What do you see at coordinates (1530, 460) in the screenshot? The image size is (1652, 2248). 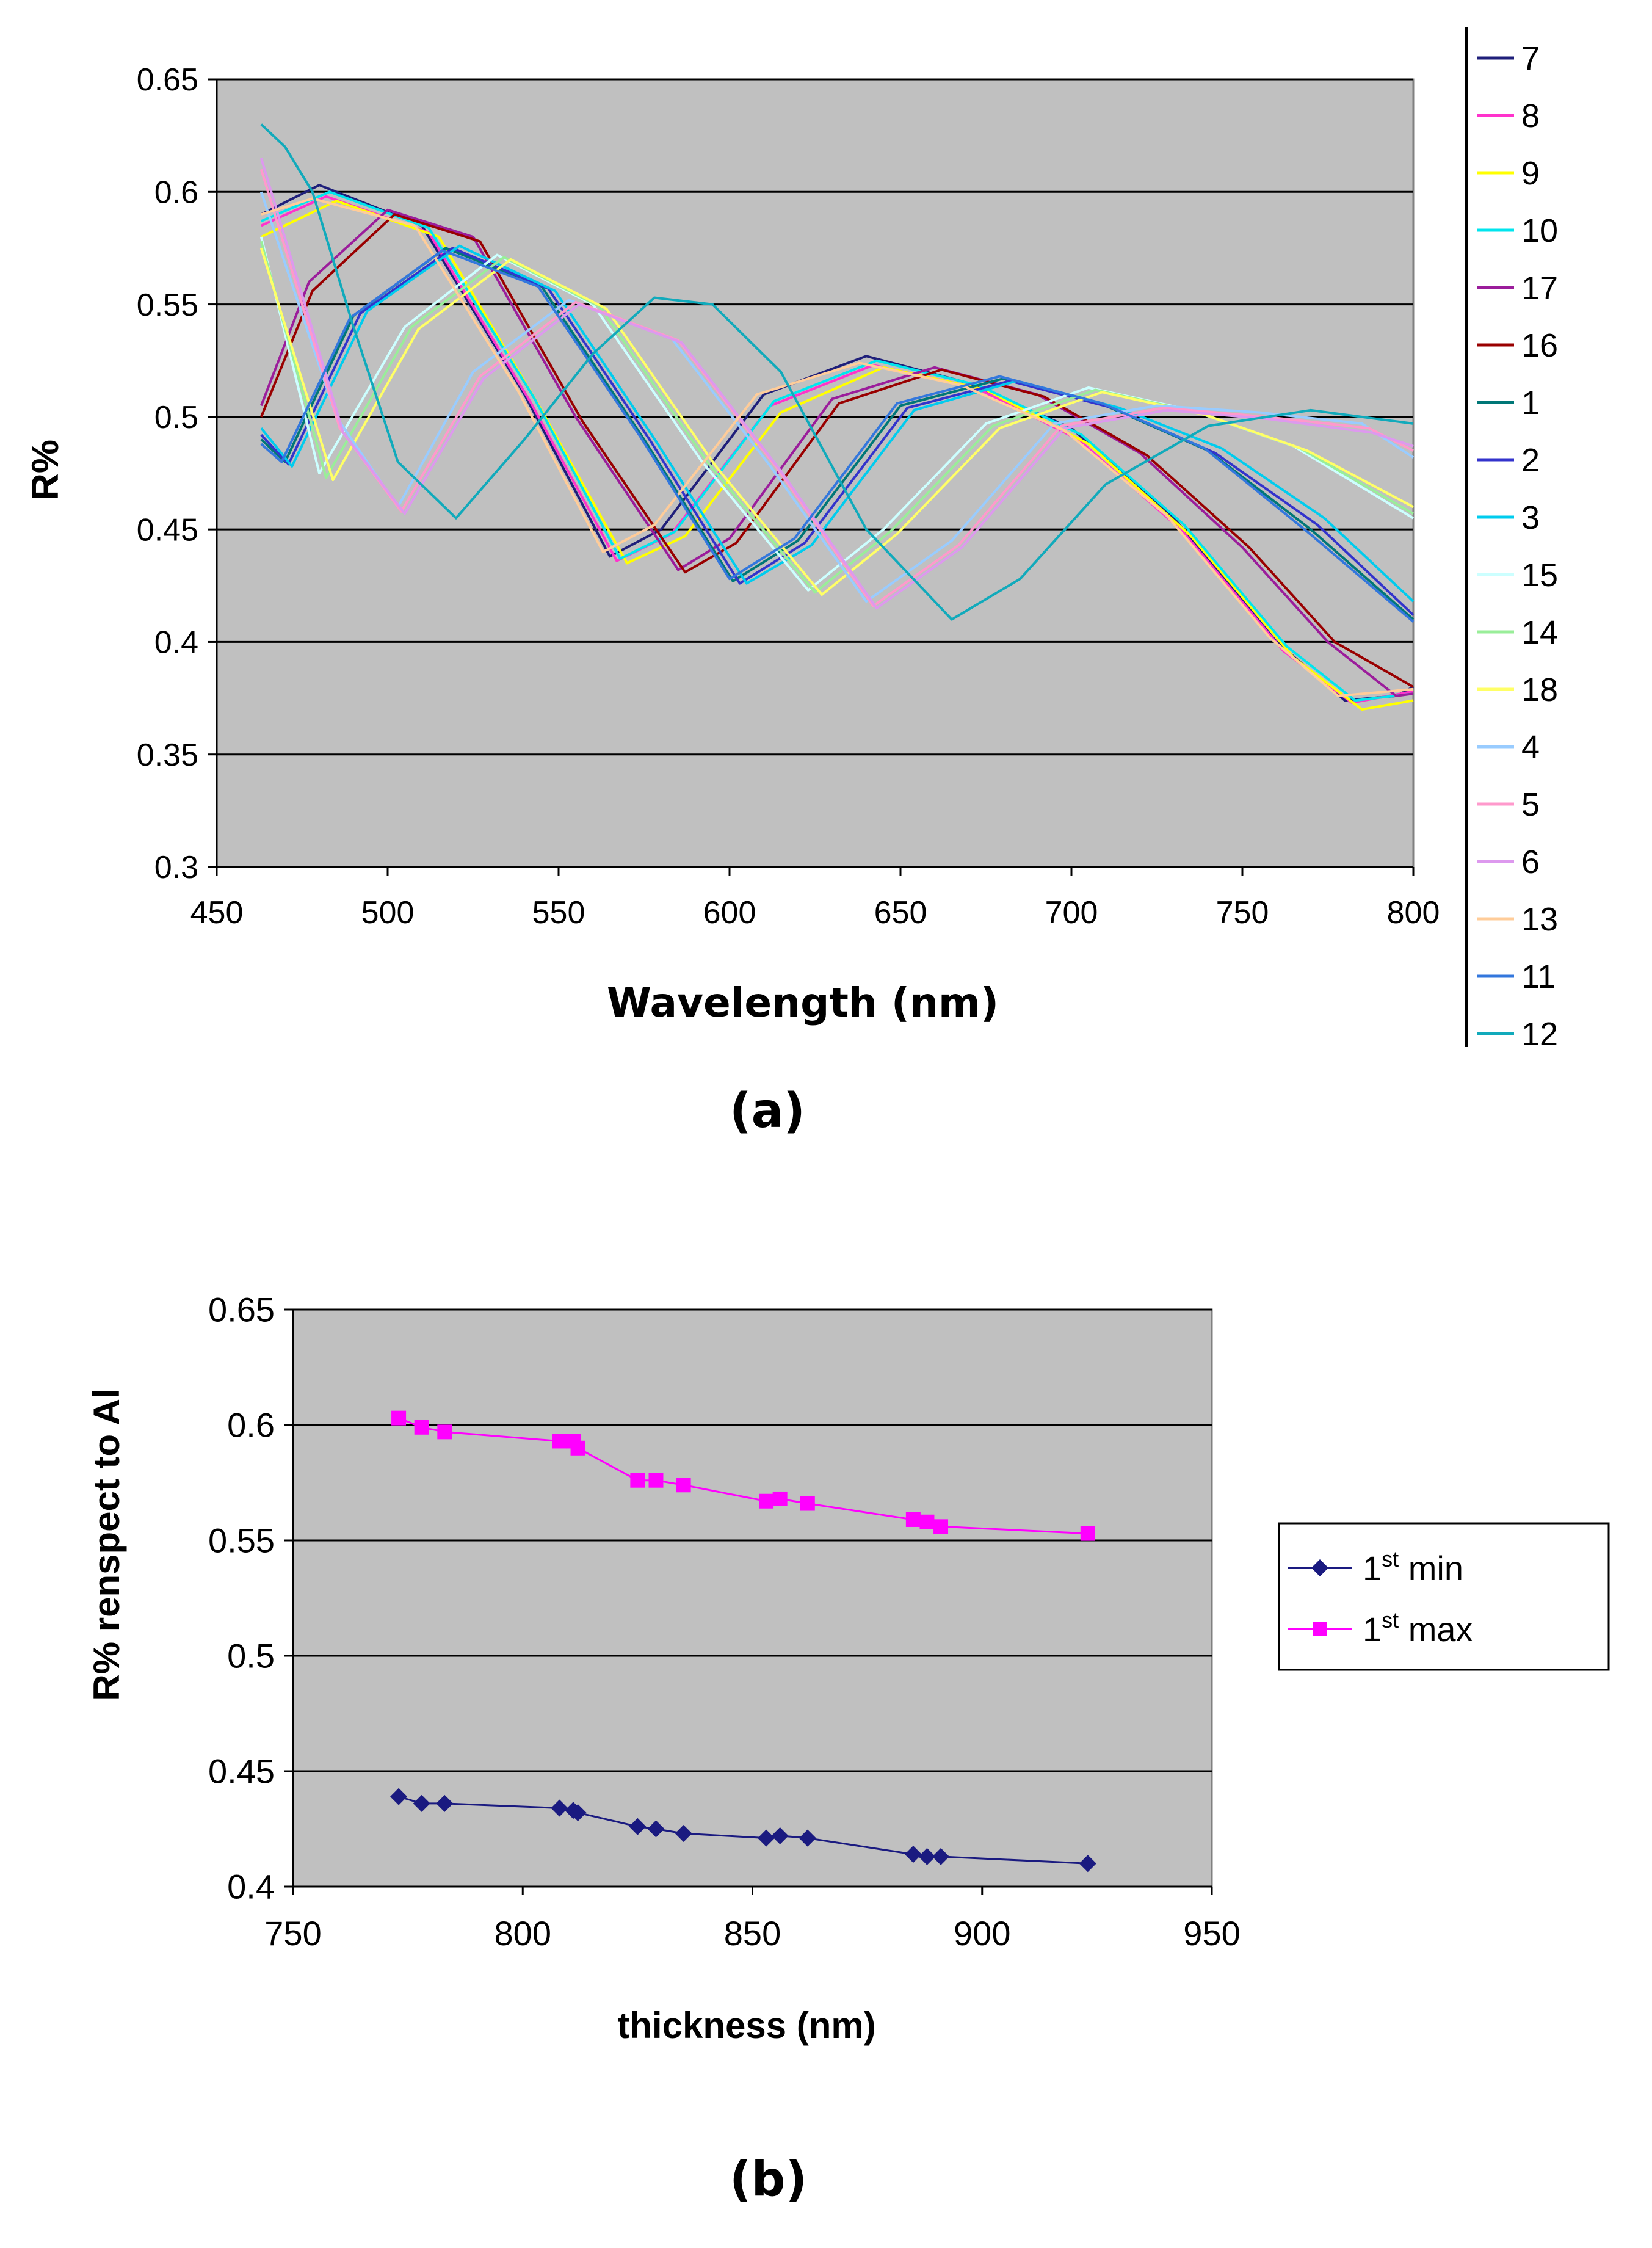 I see `legend-label: 2` at bounding box center [1530, 460].